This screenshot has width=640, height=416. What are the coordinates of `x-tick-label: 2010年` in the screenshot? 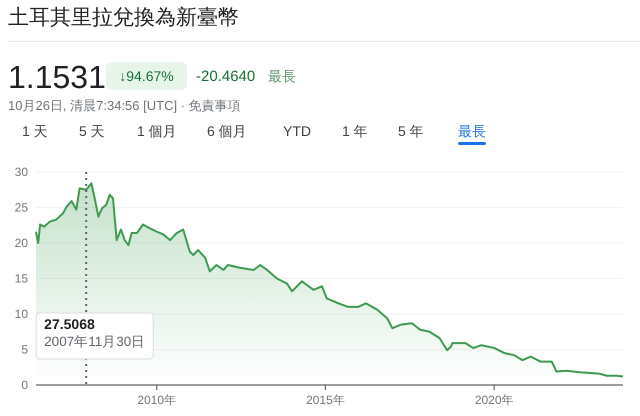 It's located at (156, 400).